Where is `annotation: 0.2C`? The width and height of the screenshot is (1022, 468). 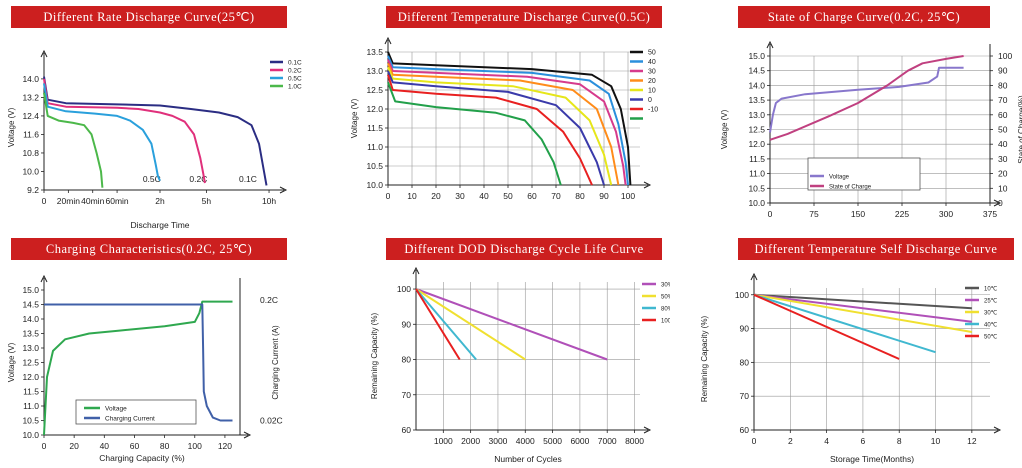
annotation: 0.2C is located at coordinates (198, 179).